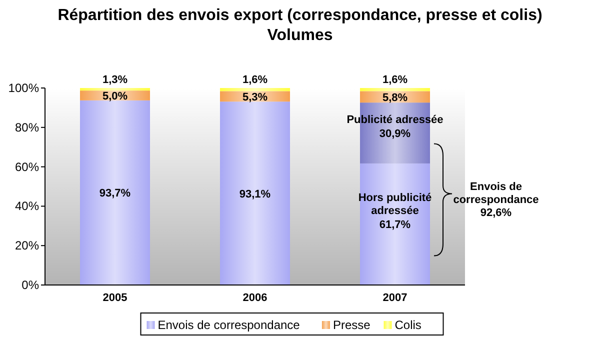 The width and height of the screenshot is (599, 343). I want to click on x-tick-label: 2005, so click(115, 298).